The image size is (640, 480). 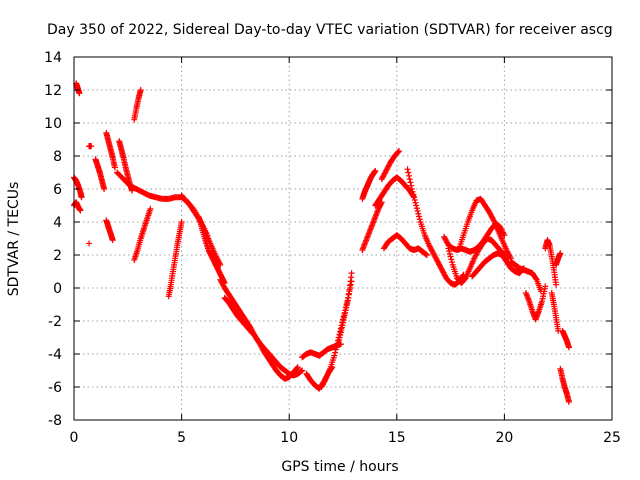 I want to click on x-tick-label: 0, so click(x=74, y=438).